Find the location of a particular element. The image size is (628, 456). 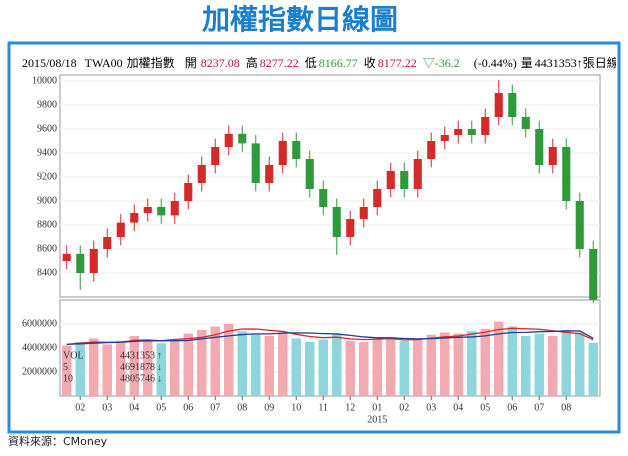

close-label: 收 is located at coordinates (370, 63).